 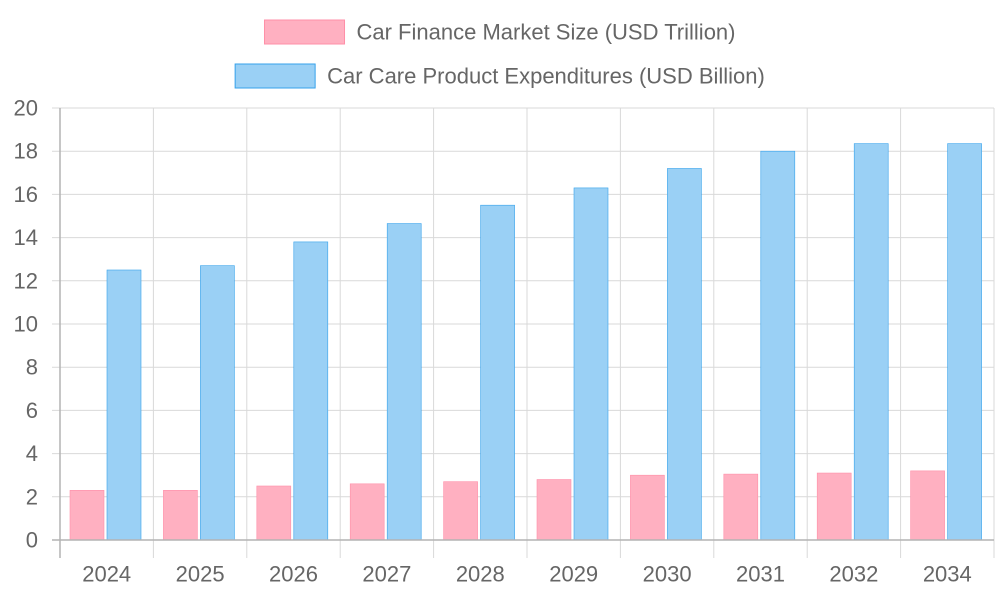 What do you see at coordinates (778, 345) in the screenshot?
I see `bar-car-care-2031` at bounding box center [778, 345].